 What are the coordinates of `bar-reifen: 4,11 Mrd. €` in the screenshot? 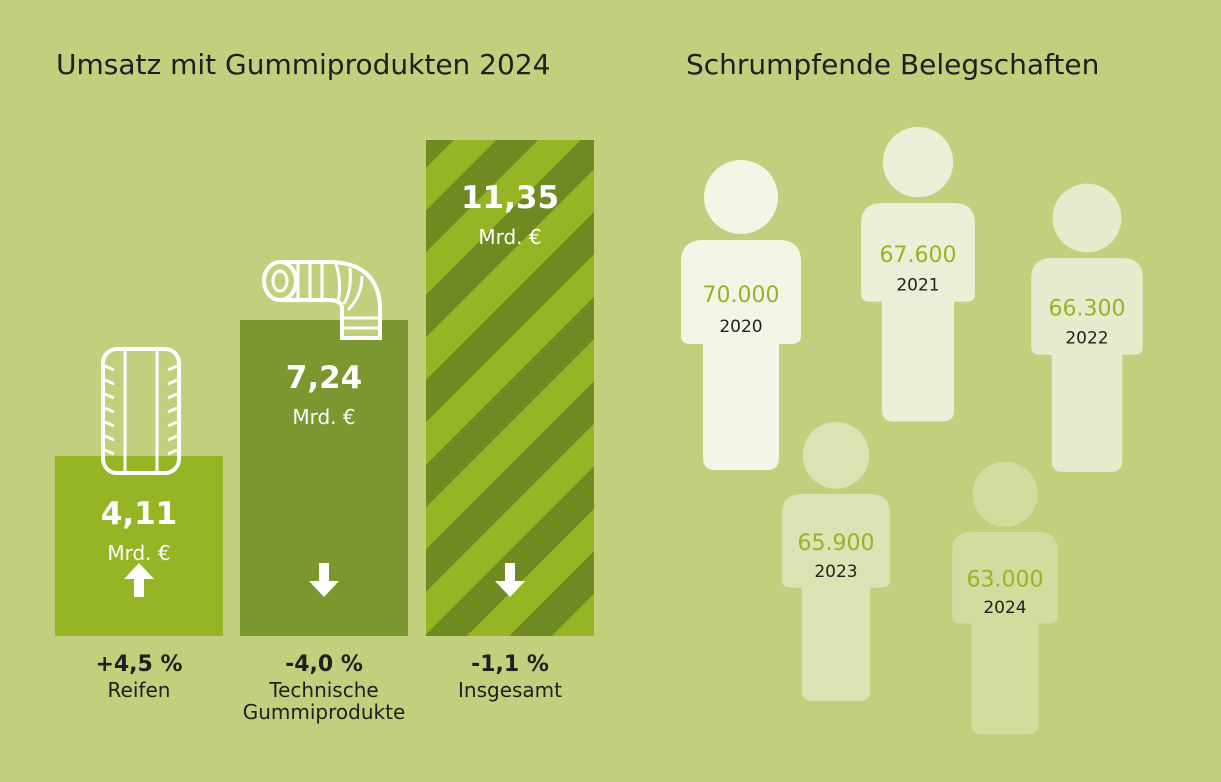 It's located at (139, 546).